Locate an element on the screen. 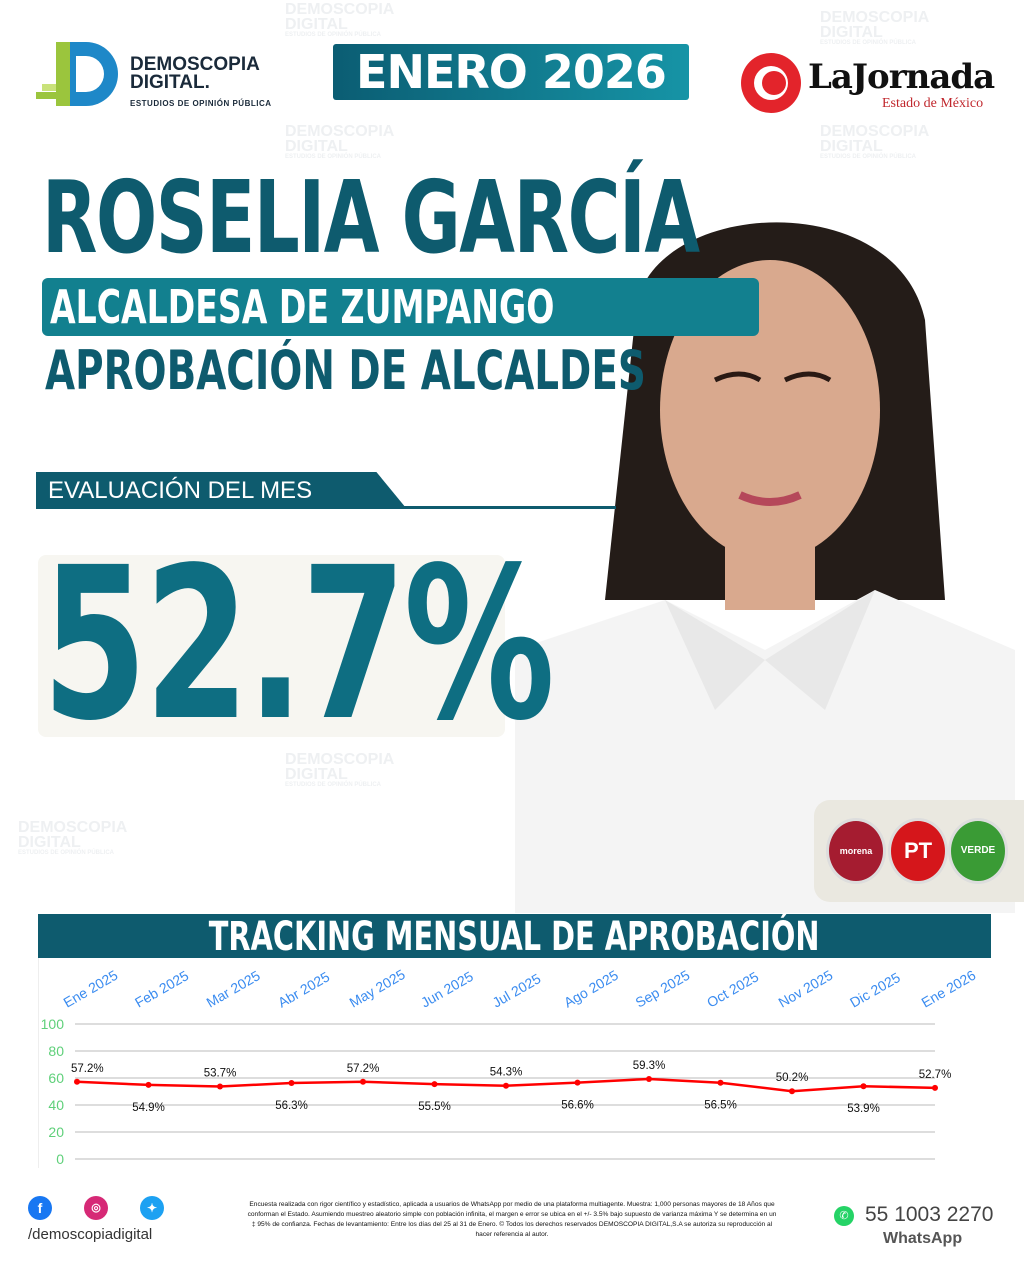  phone-number: 55 1003 2270 is located at coordinates (929, 1214).